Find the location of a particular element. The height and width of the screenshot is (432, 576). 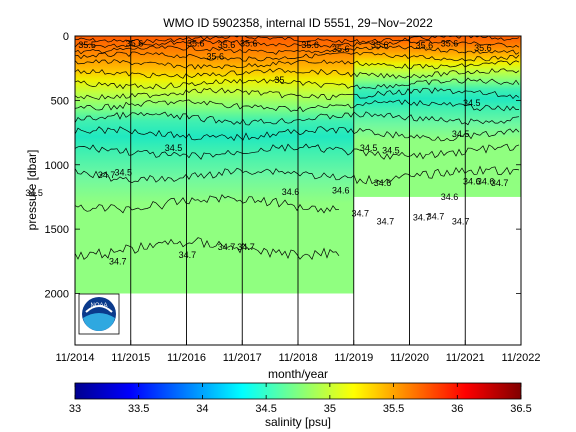

colorbar-ticks: 33 33.5 34 34.5 35 35.5 36 36.5 is located at coordinates (300, 399).